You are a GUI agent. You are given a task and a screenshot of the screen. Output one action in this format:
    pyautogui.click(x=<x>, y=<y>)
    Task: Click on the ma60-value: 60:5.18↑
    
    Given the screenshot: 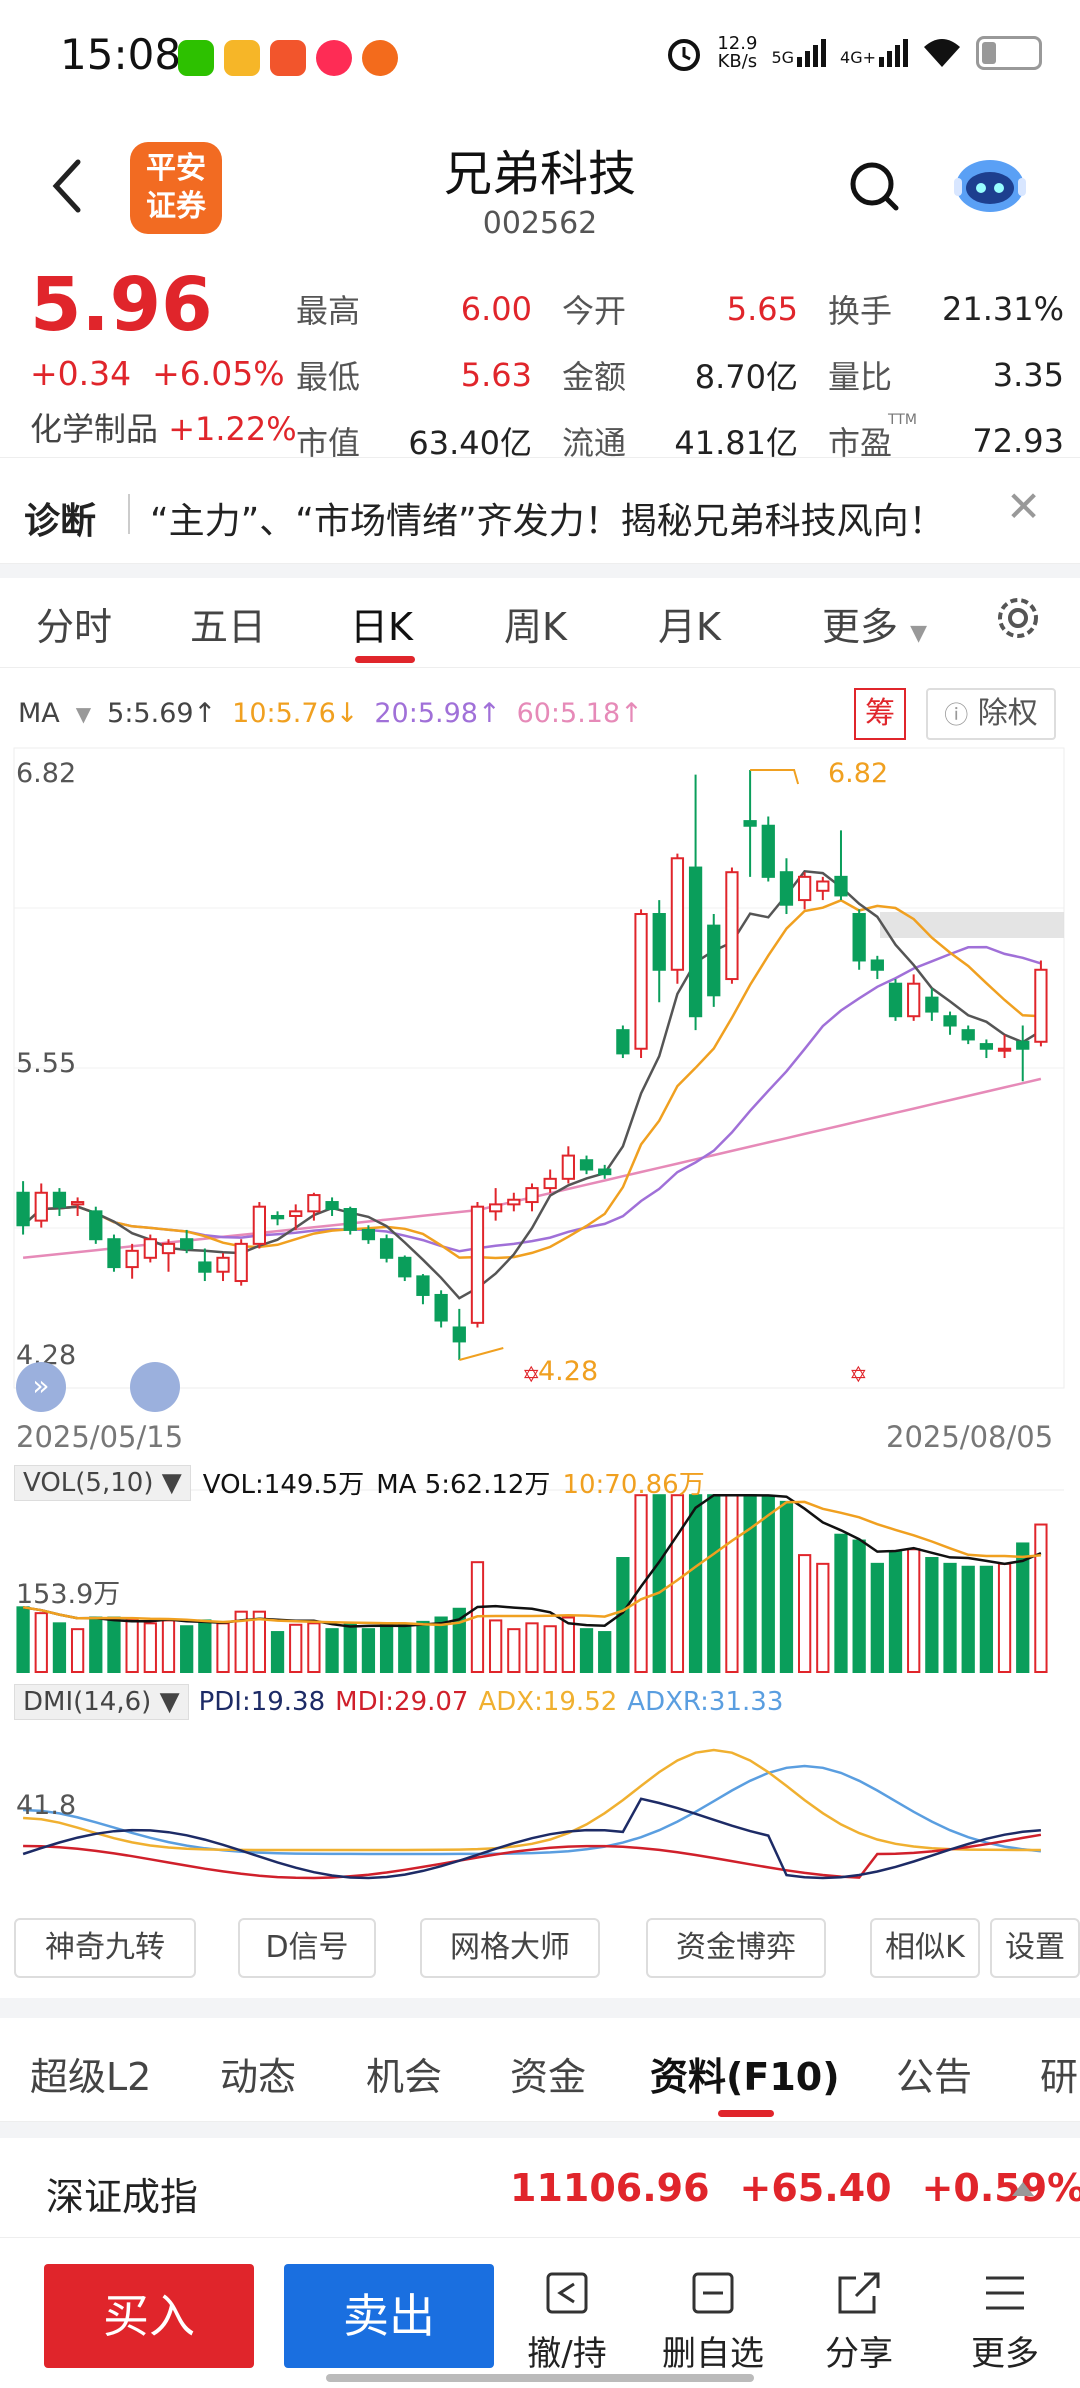 What is the action you would take?
    pyautogui.click(x=579, y=713)
    